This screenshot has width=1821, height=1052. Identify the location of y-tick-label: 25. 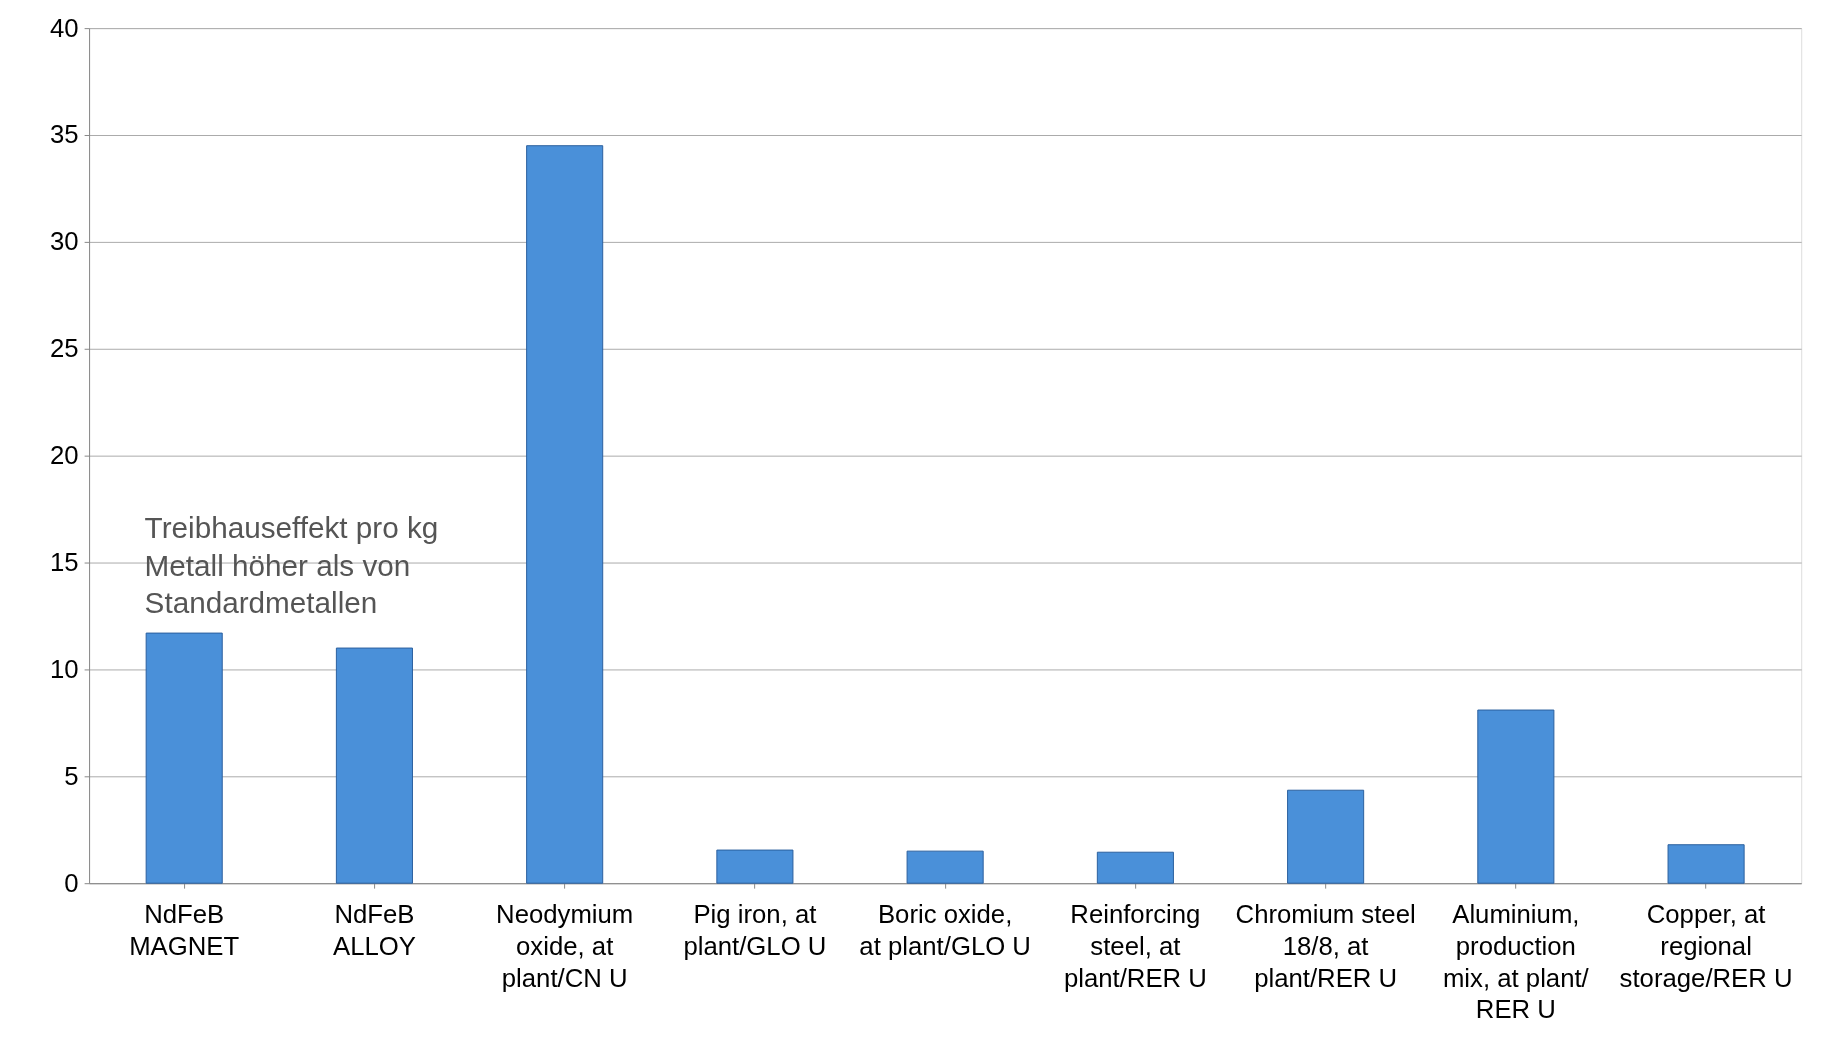
(64, 348).